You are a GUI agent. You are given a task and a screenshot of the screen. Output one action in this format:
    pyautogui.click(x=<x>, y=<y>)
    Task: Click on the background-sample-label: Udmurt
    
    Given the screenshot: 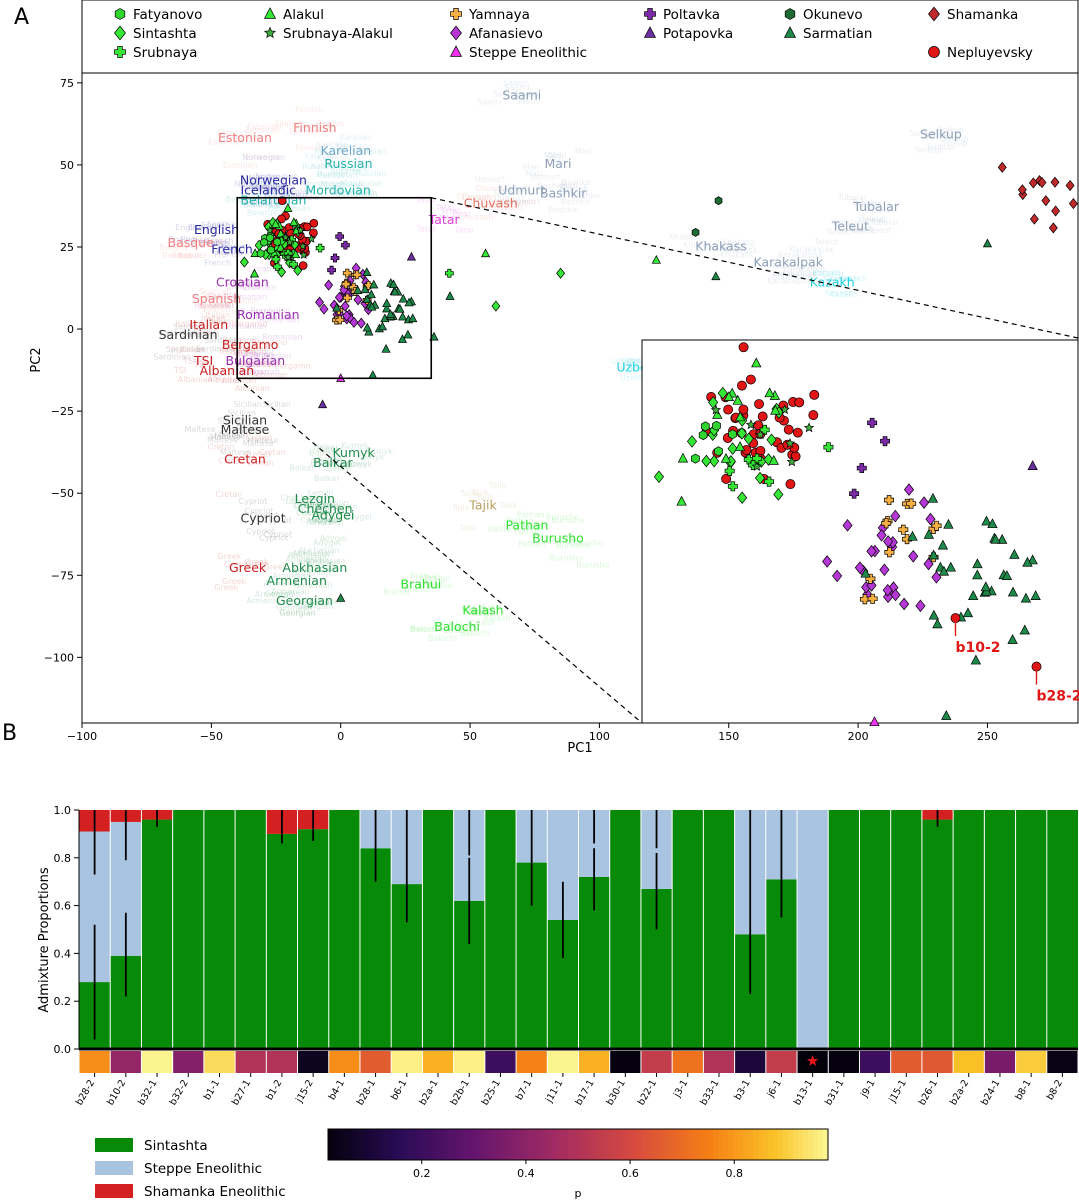 What is the action you would take?
    pyautogui.click(x=525, y=201)
    